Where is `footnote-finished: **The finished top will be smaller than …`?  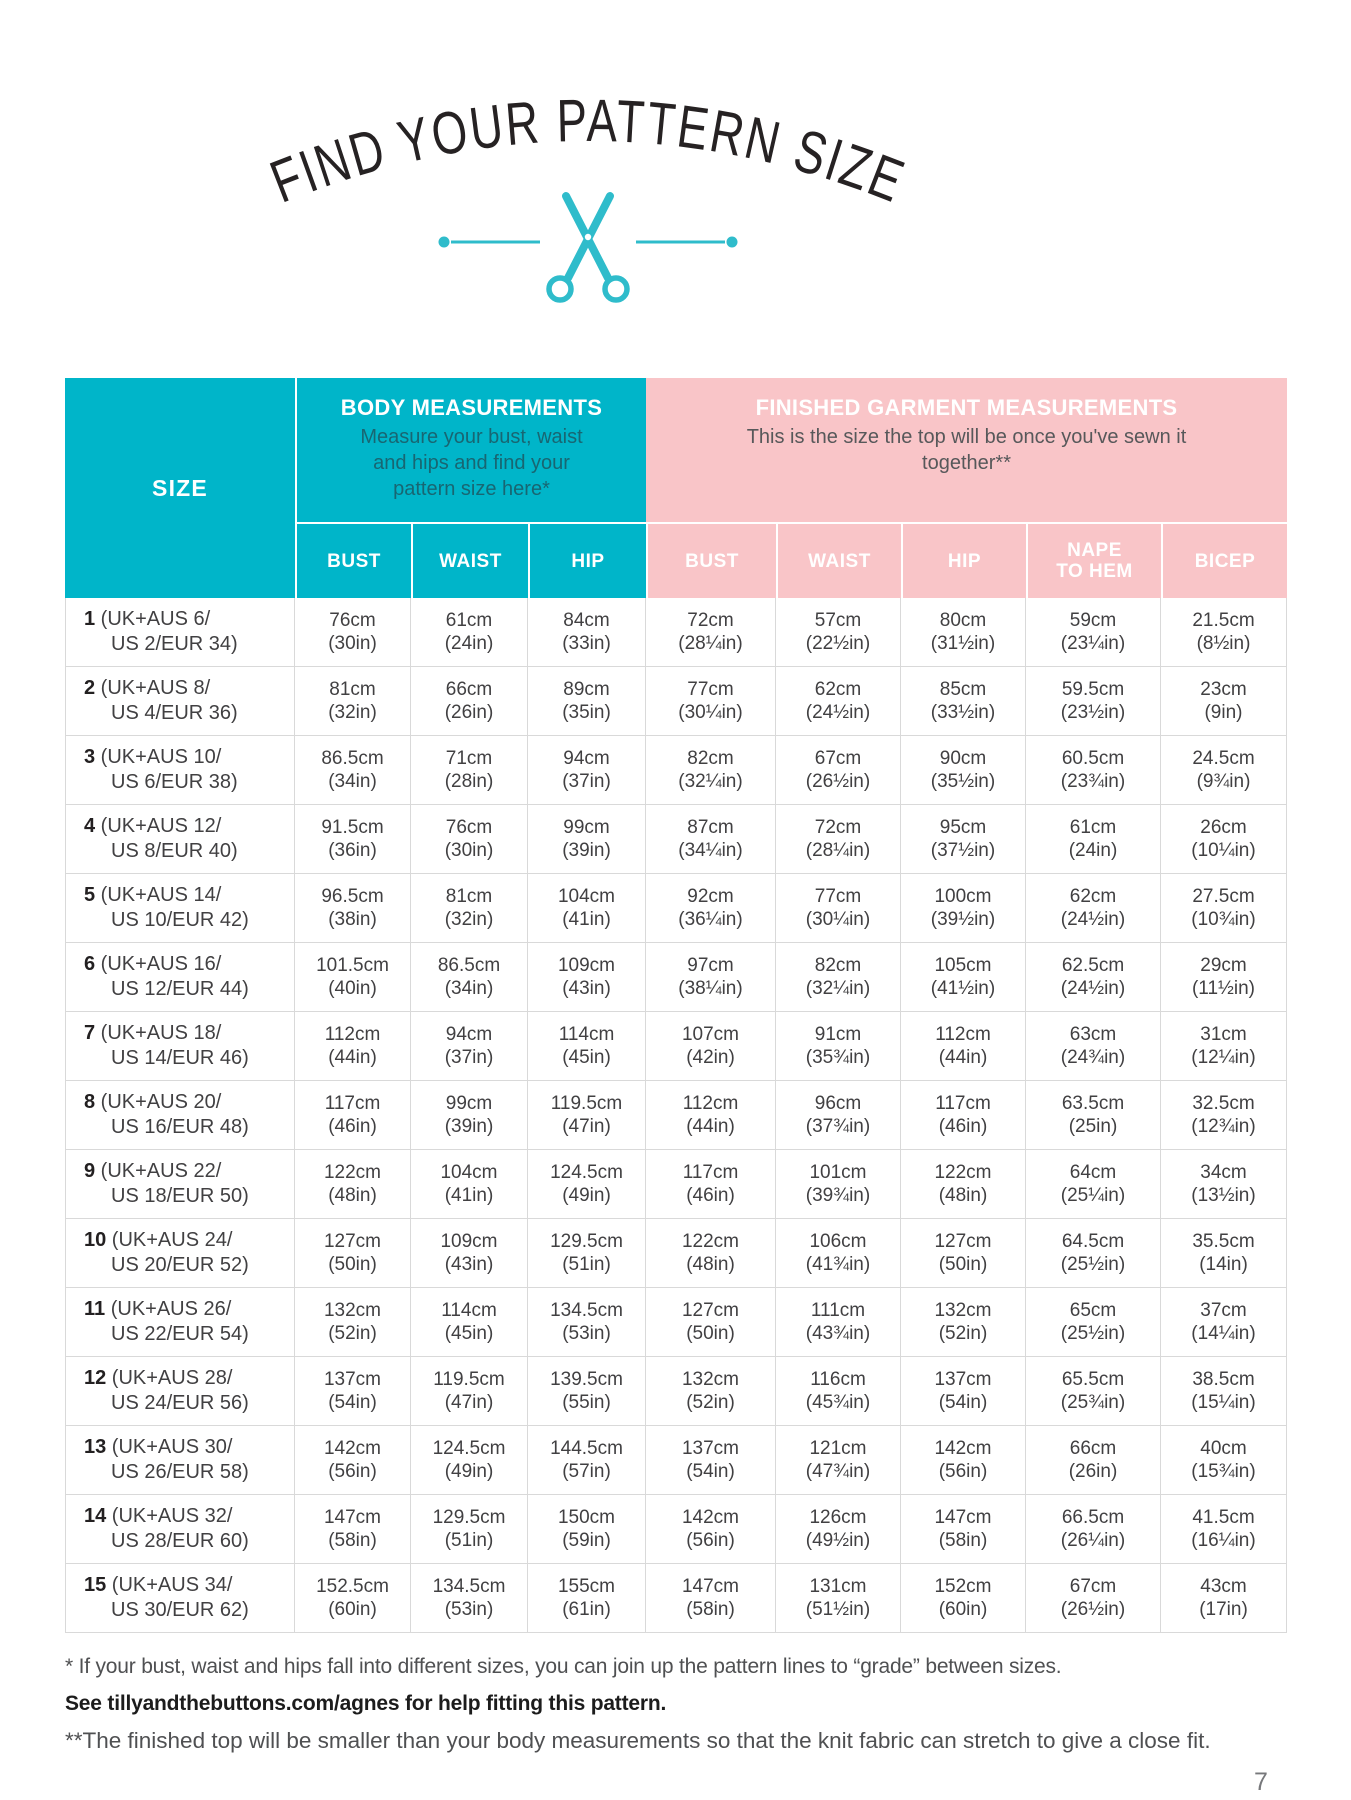
footnote-finished: **The finished top will be smaller than … is located at coordinates (638, 1740).